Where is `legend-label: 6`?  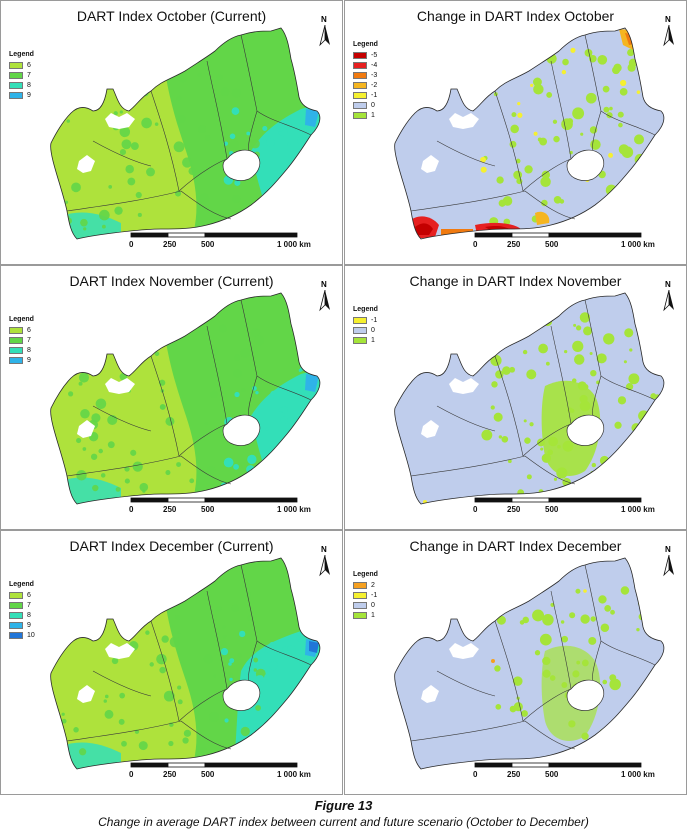 legend-label: 6 is located at coordinates (29, 595).